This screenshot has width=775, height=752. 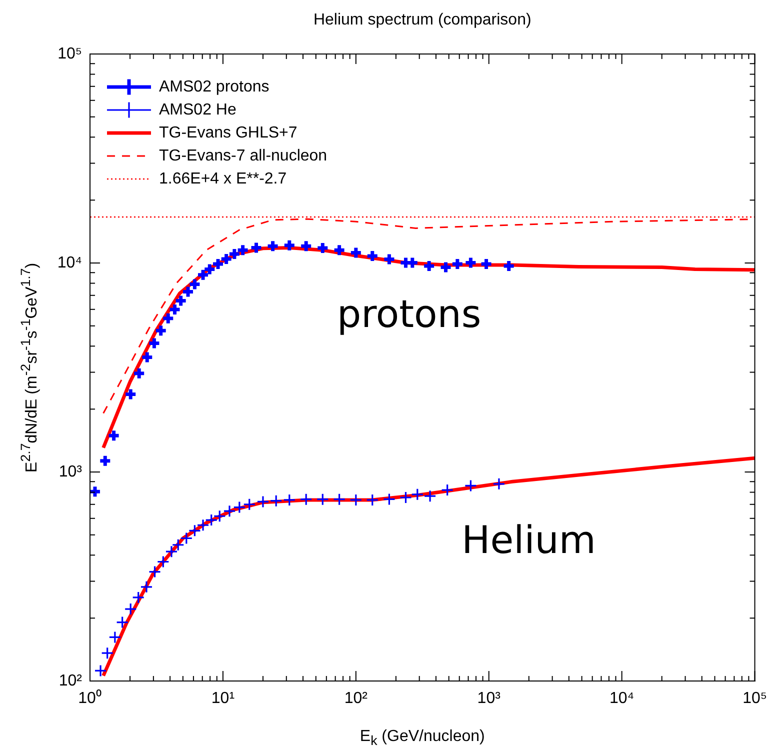 What do you see at coordinates (70, 681) in the screenshot?
I see `y-tick-label: 10²` at bounding box center [70, 681].